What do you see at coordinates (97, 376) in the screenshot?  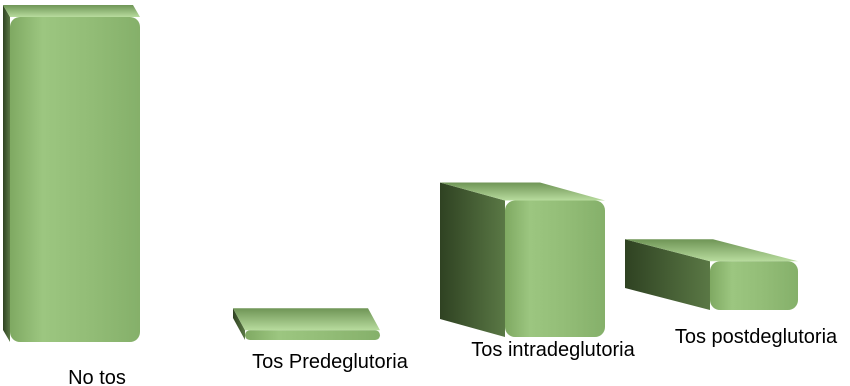 I see `category-label: No tos` at bounding box center [97, 376].